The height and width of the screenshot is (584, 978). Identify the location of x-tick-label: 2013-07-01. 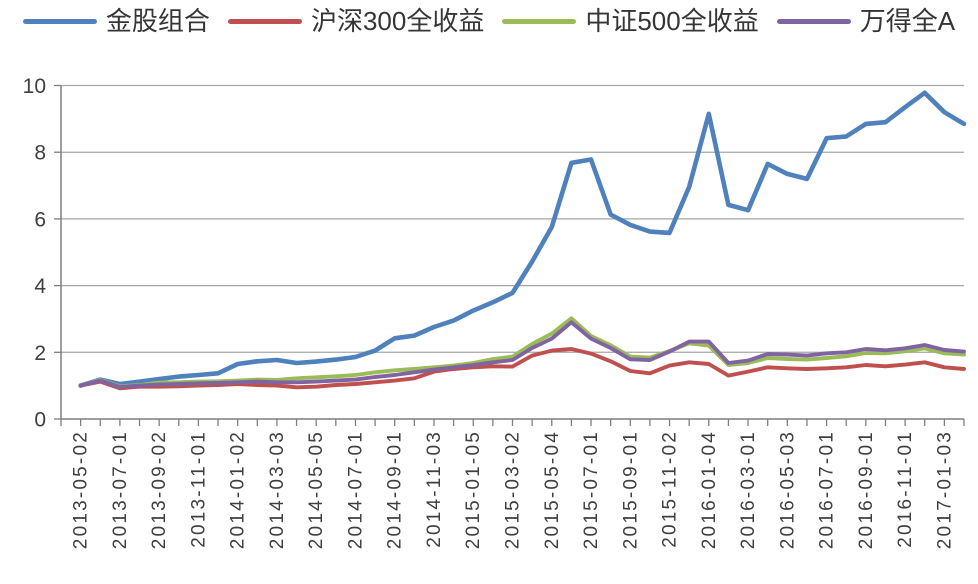
(120, 489).